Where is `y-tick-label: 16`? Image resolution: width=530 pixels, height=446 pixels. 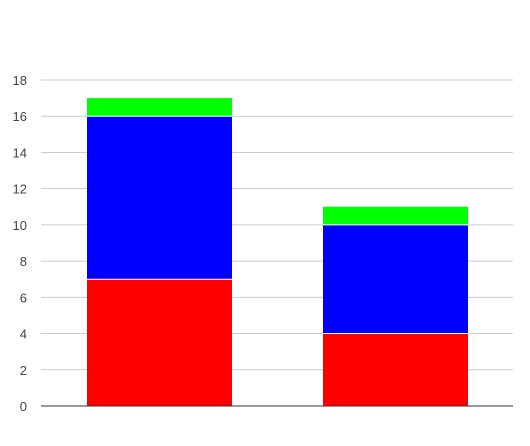
y-tick-label: 16 is located at coordinates (20, 116).